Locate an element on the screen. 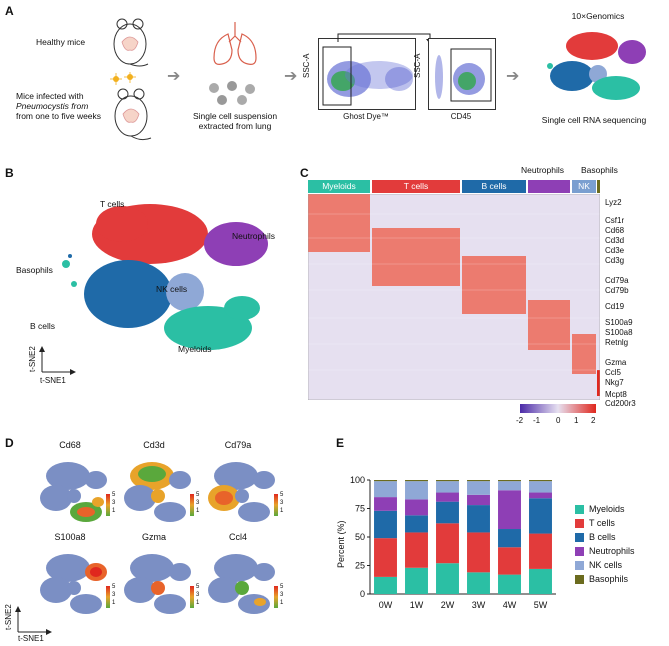 The image size is (669, 646). legend-nkcells: NK cells is located at coordinates (598, 565).